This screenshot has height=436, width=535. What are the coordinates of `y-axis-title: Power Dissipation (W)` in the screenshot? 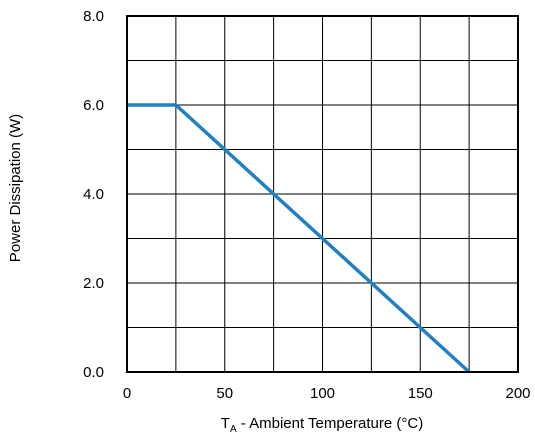 It's located at (15, 188).